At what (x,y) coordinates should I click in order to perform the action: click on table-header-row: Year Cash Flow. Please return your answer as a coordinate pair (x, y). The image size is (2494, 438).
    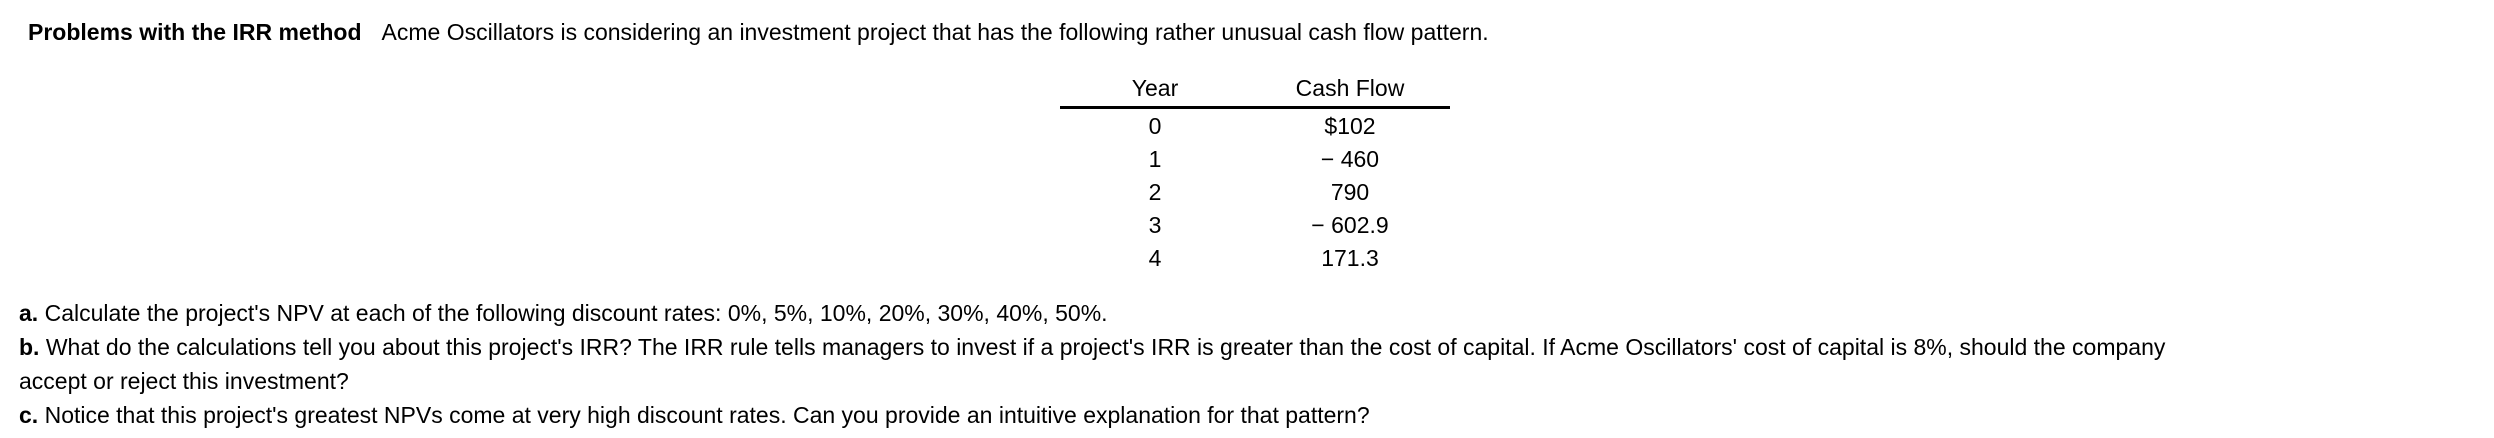
    Looking at the image, I should click on (1255, 90).